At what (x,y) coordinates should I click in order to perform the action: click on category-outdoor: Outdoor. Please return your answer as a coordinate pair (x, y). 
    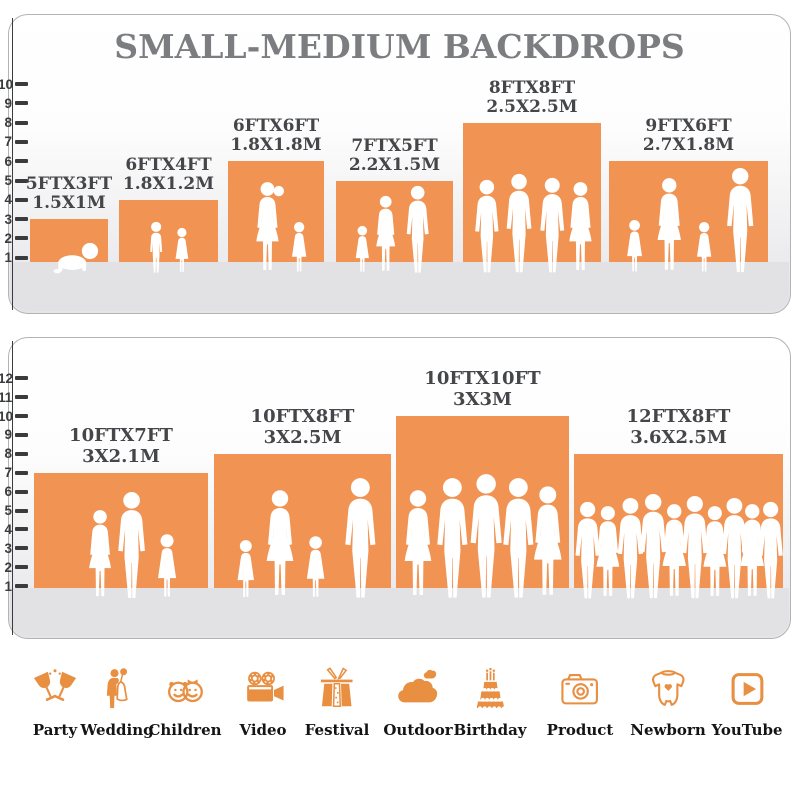
    Looking at the image, I should click on (418, 702).